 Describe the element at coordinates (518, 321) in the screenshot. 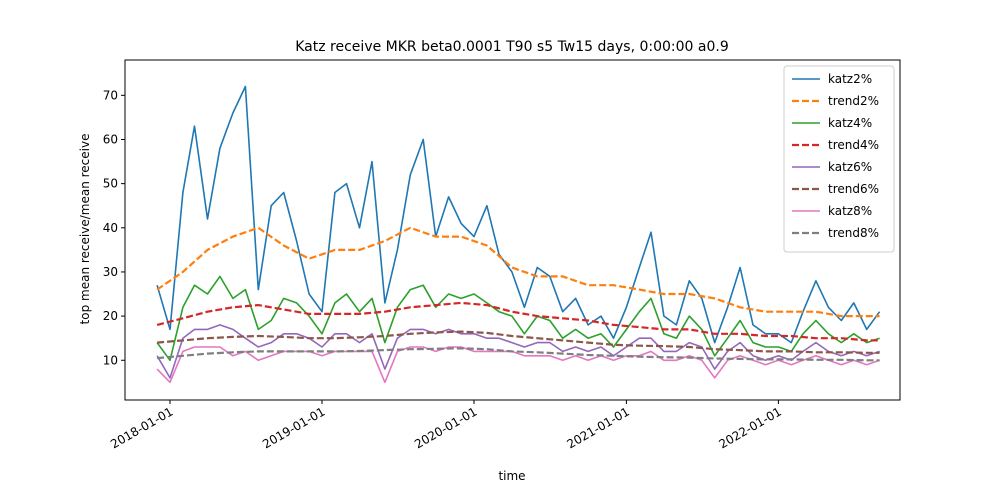

I see `series-line-trend4pct` at that location.